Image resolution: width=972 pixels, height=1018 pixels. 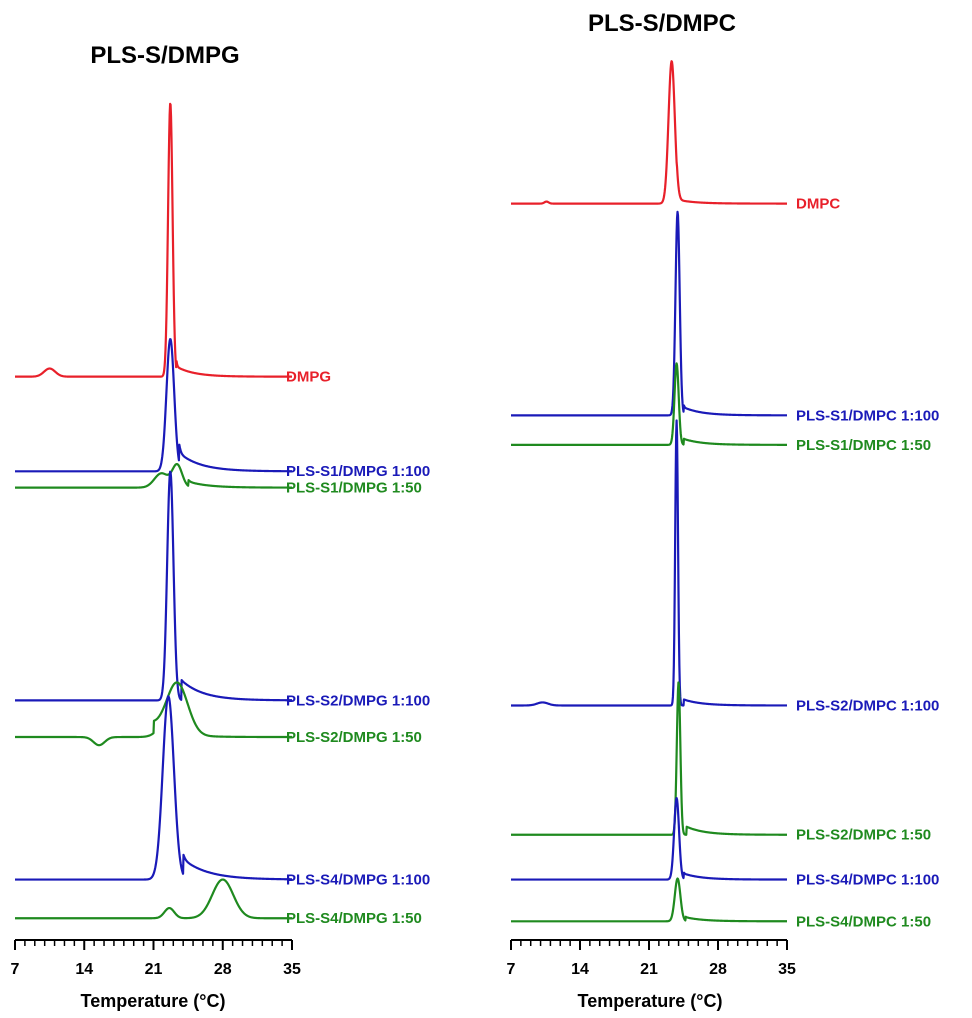 What do you see at coordinates (164, 55) in the screenshot?
I see `panel-title: PLS-S/DMPG` at bounding box center [164, 55].